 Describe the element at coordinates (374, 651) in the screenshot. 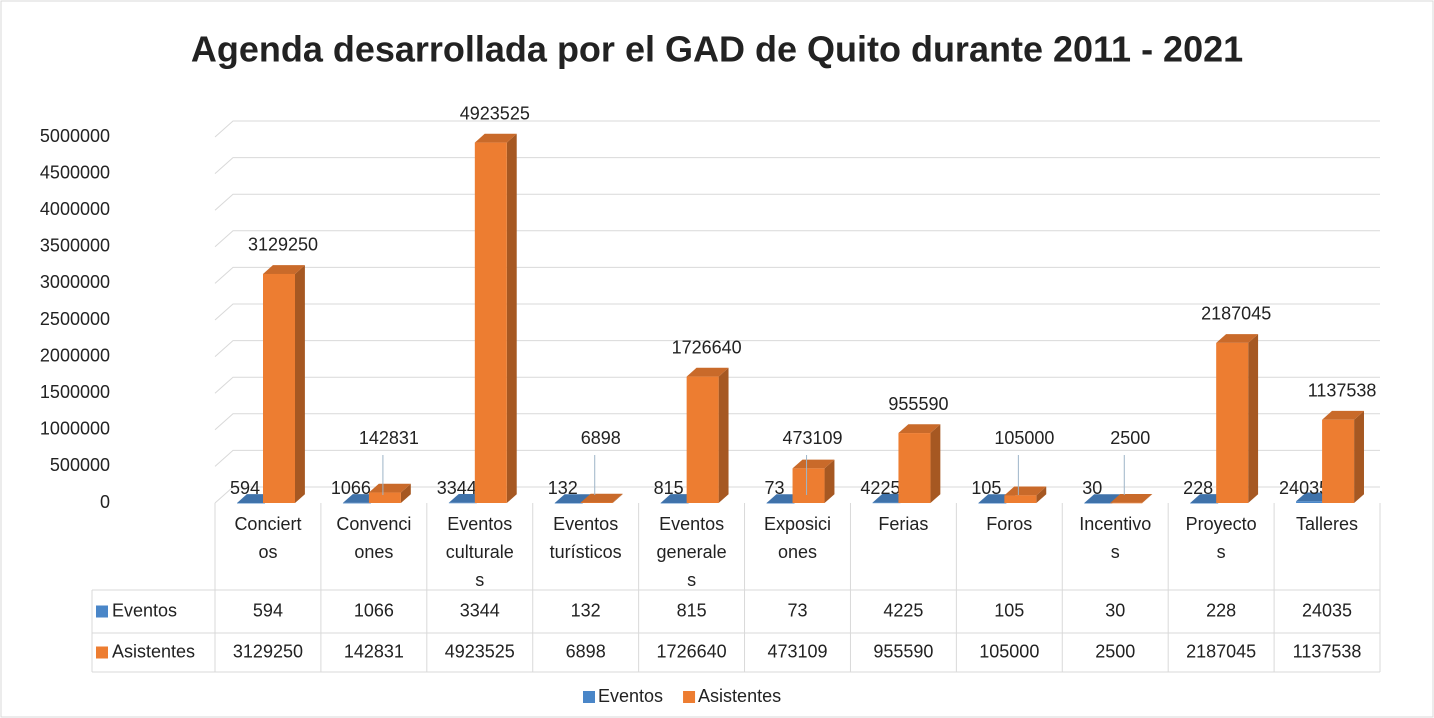

I see `table-cell: 142831` at that location.